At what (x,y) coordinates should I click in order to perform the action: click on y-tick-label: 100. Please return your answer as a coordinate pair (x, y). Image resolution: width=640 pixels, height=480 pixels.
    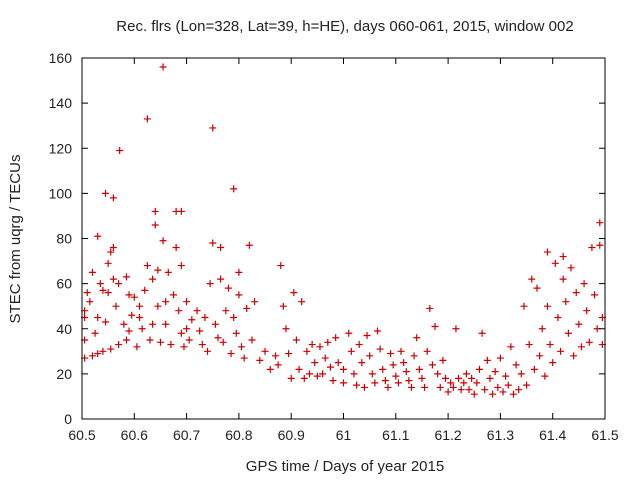
    Looking at the image, I should click on (61, 193).